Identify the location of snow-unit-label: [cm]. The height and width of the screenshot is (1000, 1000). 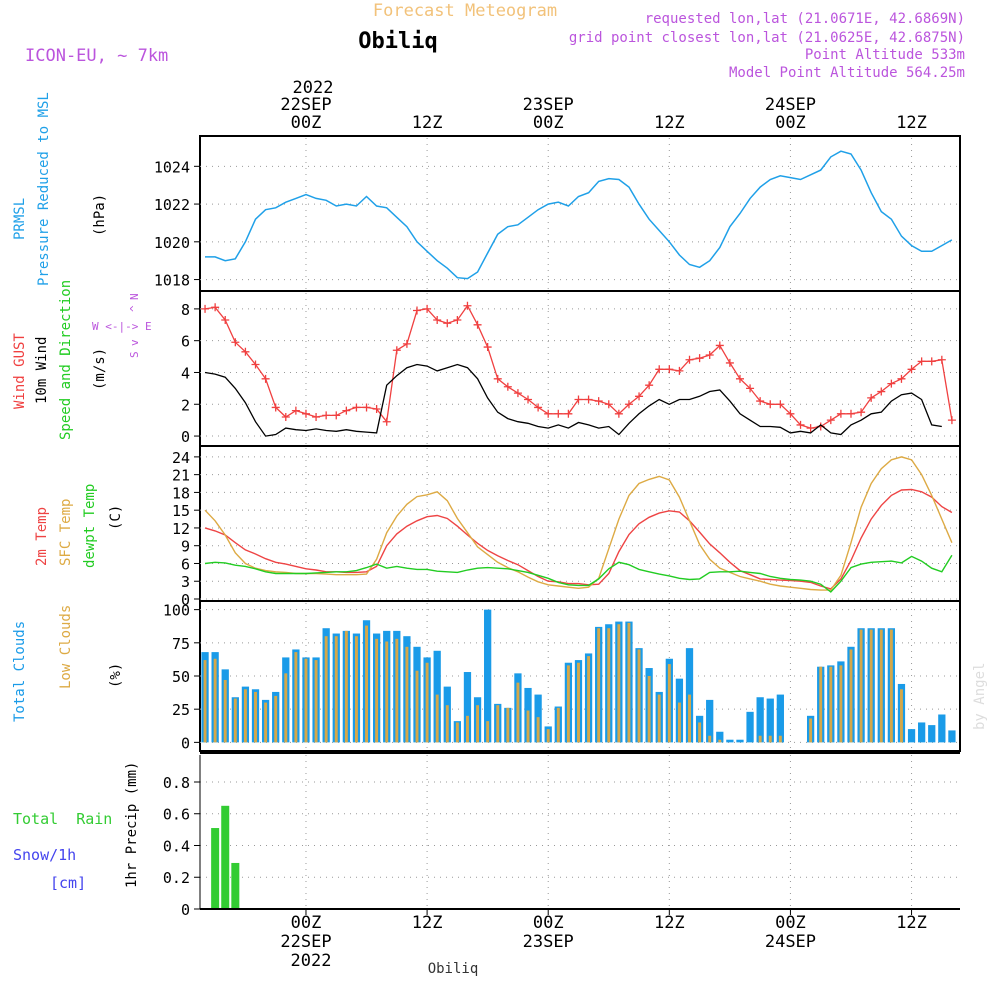
(68, 883).